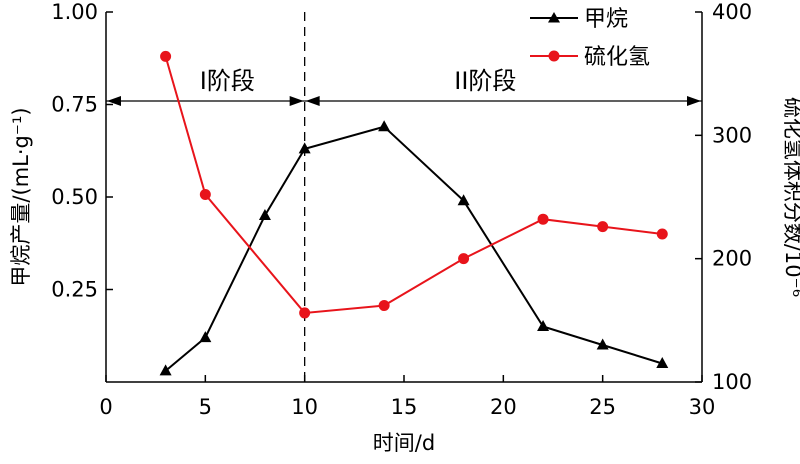 This screenshot has height=464, width=800. Describe the element at coordinates (296, 101) in the screenshot. I see `stage1-arrow-right-head` at that location.